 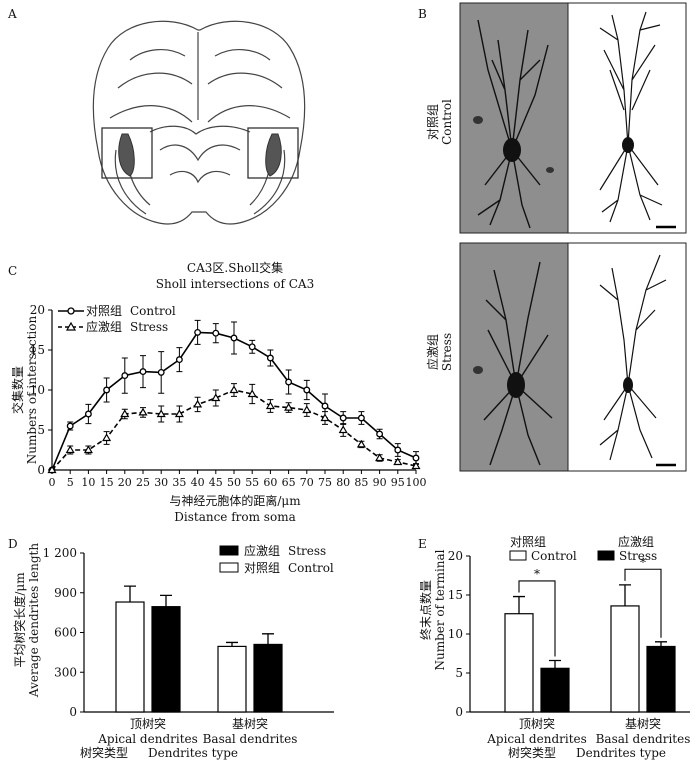 What do you see at coordinates (37, 350) in the screenshot?
I see `chart-c-y-tick-label: 15` at bounding box center [37, 350].